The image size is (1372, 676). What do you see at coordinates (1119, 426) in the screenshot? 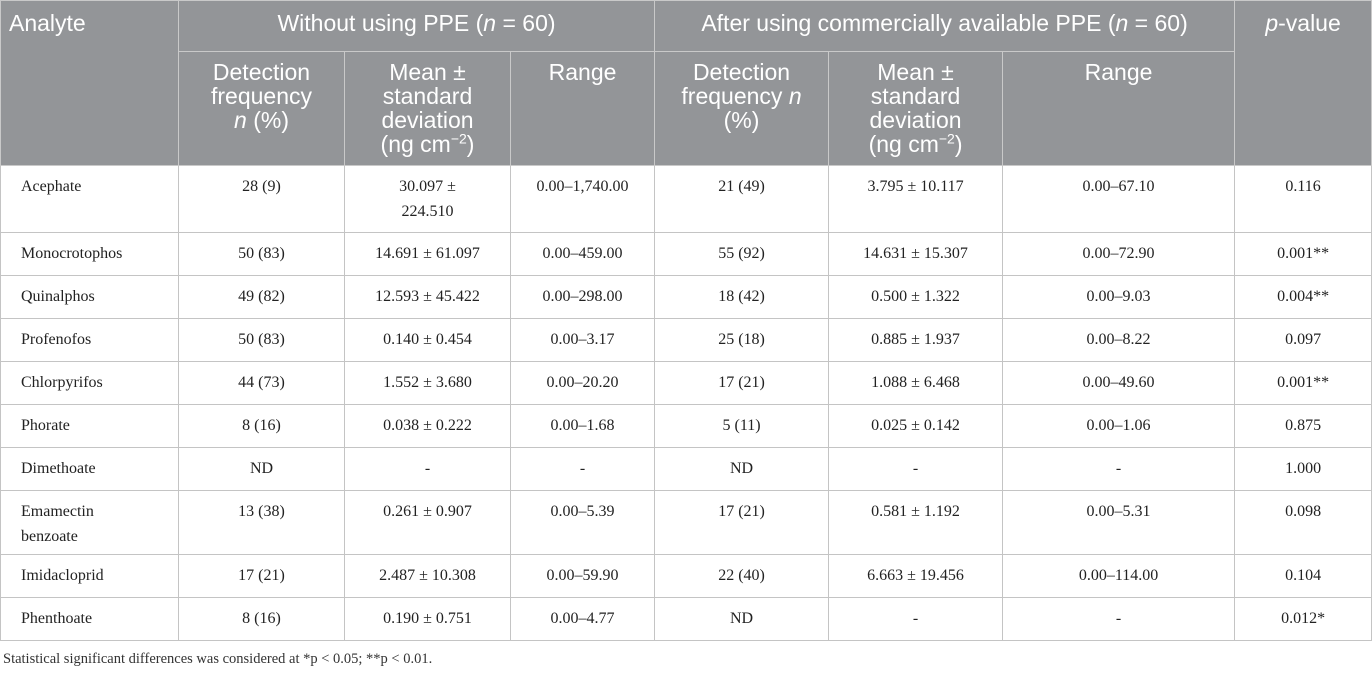
I see `g2-range-cell: 0.00–1.06` at bounding box center [1119, 426].